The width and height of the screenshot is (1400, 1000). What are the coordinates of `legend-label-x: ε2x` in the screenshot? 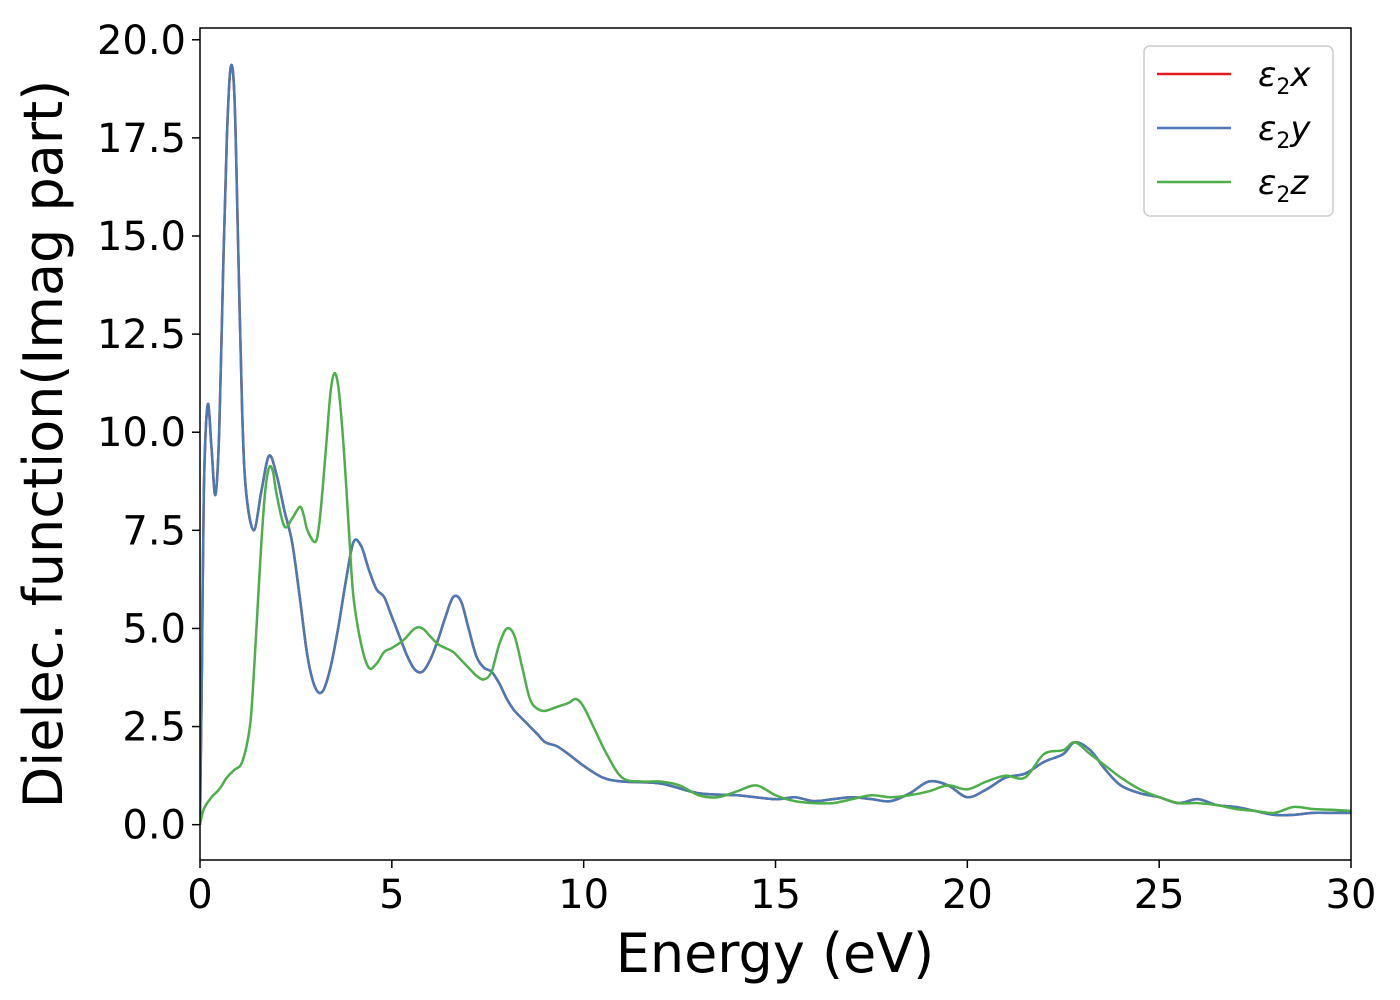 It's located at (1284, 77).